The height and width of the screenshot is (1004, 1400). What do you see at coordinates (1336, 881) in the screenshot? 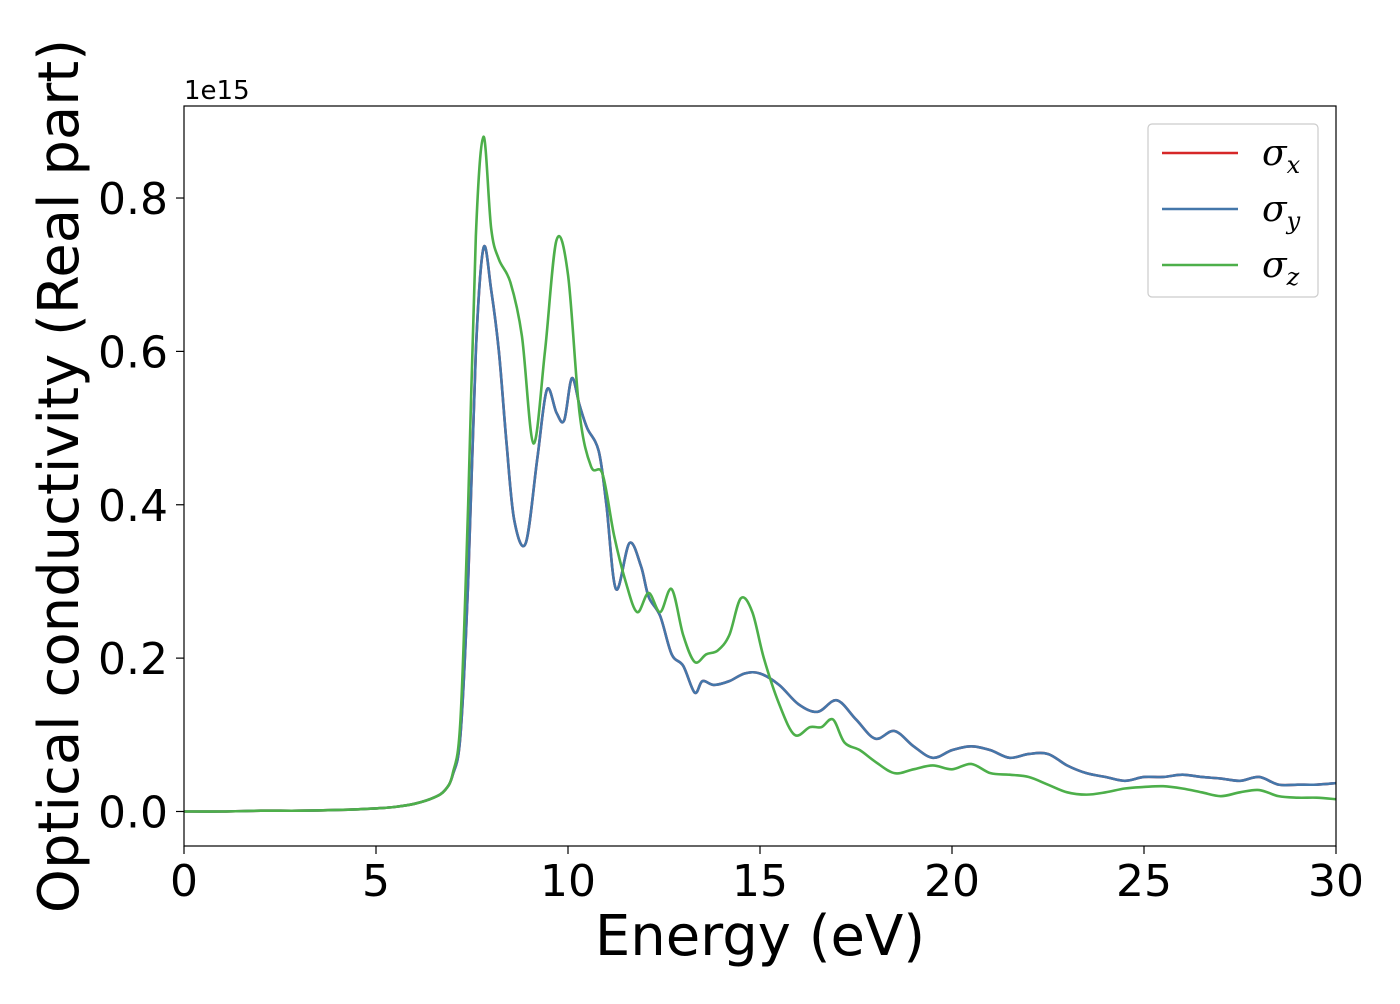
I see `x-tick-label: 30` at bounding box center [1336, 881].